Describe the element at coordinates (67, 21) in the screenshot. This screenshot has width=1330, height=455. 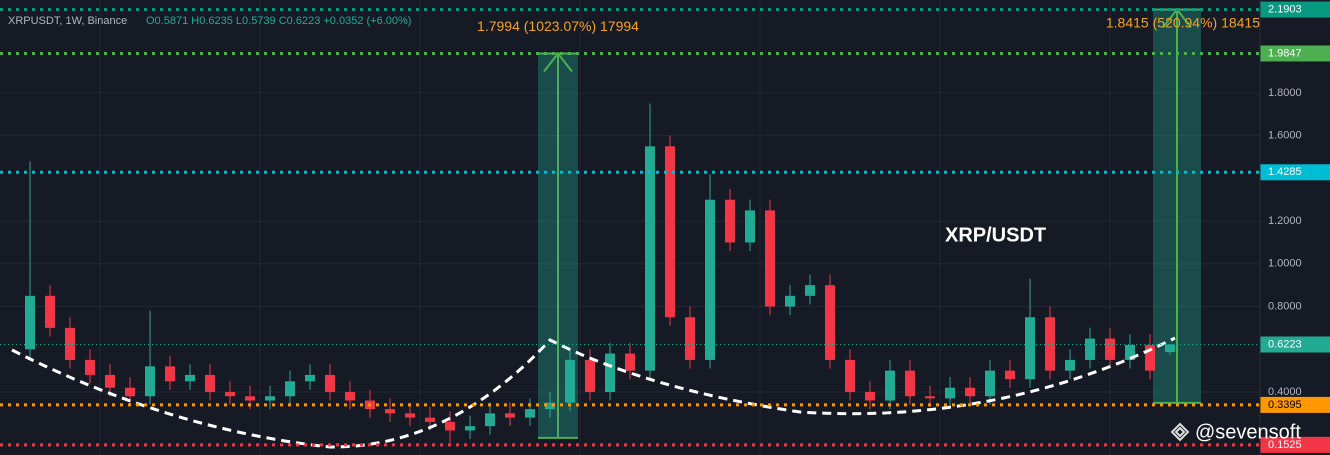
I see `symbol: XRPUSDT, 1W, Binance` at that location.